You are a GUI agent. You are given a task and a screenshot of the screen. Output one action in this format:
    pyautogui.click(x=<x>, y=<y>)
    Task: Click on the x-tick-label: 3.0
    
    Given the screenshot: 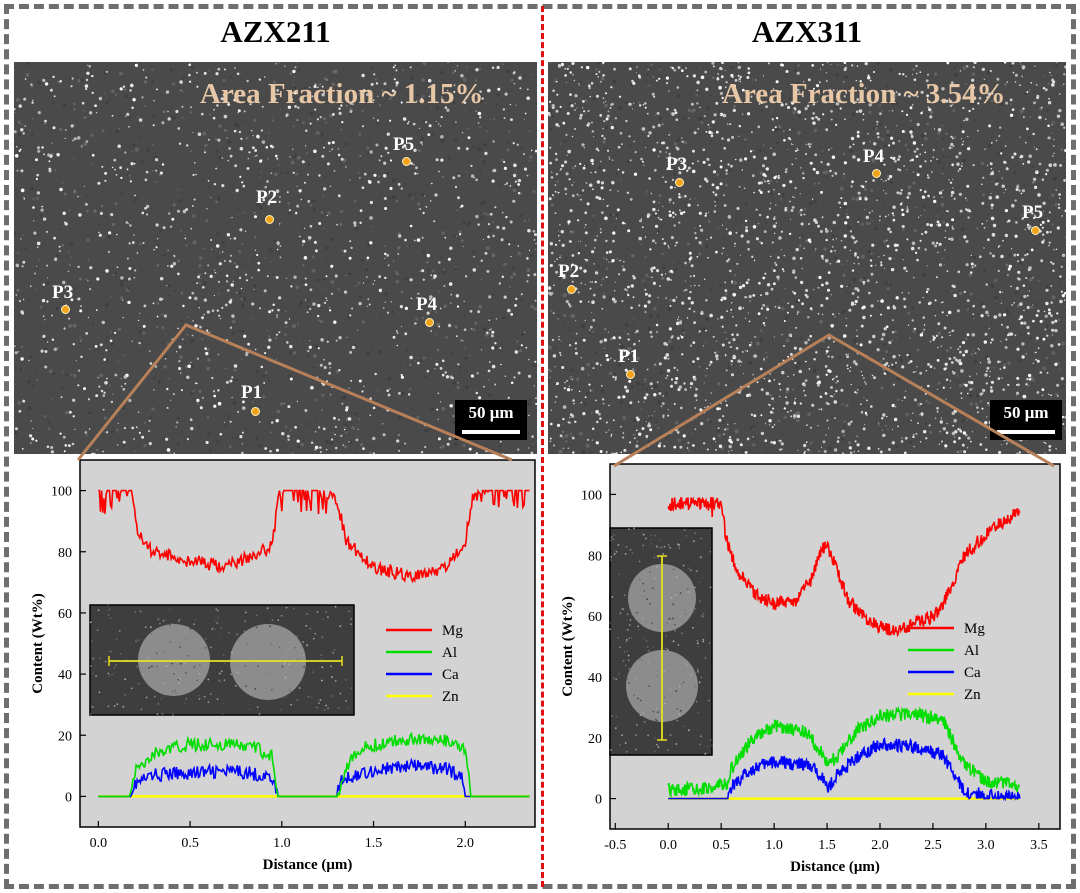 What is the action you would take?
    pyautogui.click(x=986, y=845)
    